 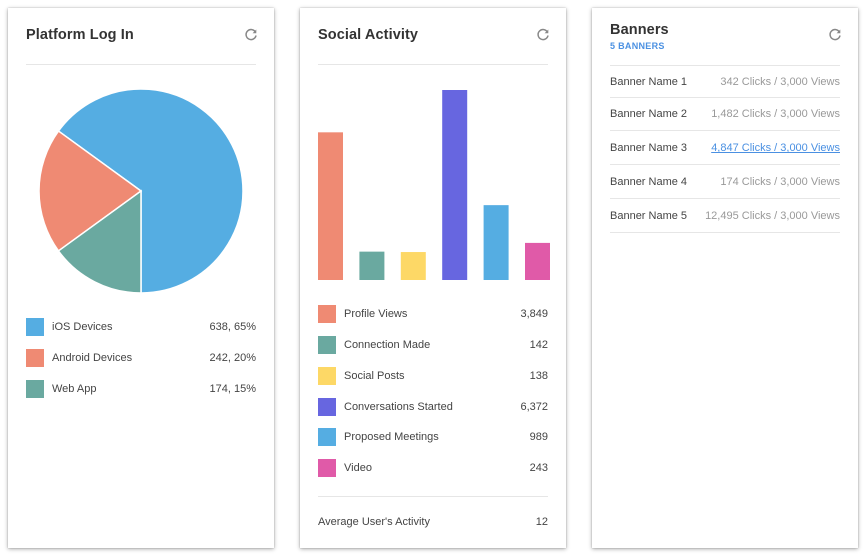 I want to click on bar-proposed-meetings, so click(x=496, y=242).